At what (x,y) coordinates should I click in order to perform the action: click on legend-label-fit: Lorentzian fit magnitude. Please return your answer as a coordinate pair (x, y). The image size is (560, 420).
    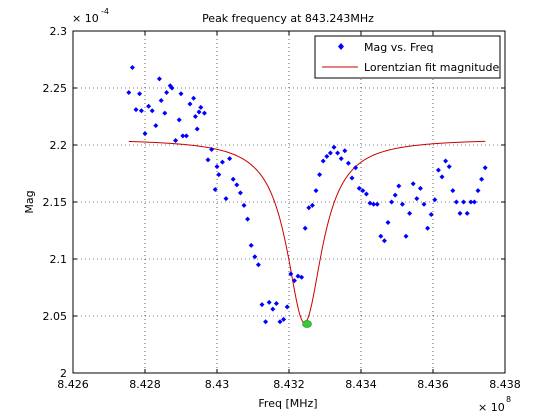
    Looking at the image, I should click on (432, 67).